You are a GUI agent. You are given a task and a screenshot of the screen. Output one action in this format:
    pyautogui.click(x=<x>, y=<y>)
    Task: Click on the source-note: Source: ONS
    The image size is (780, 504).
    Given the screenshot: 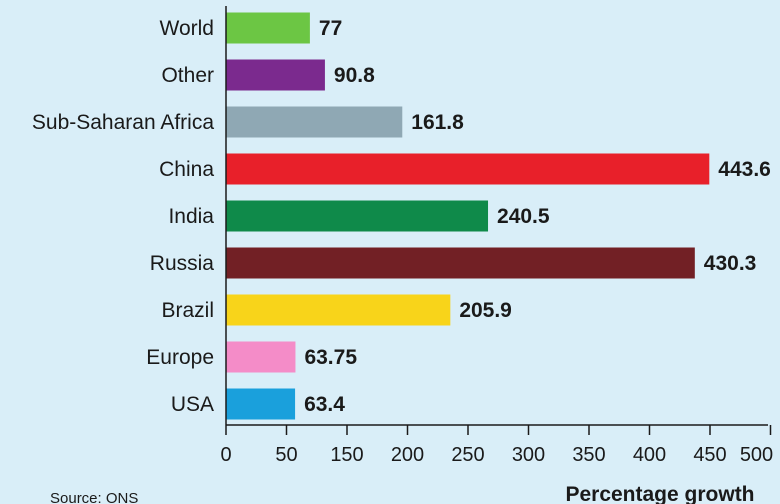 What is the action you would take?
    pyautogui.click(x=94, y=497)
    